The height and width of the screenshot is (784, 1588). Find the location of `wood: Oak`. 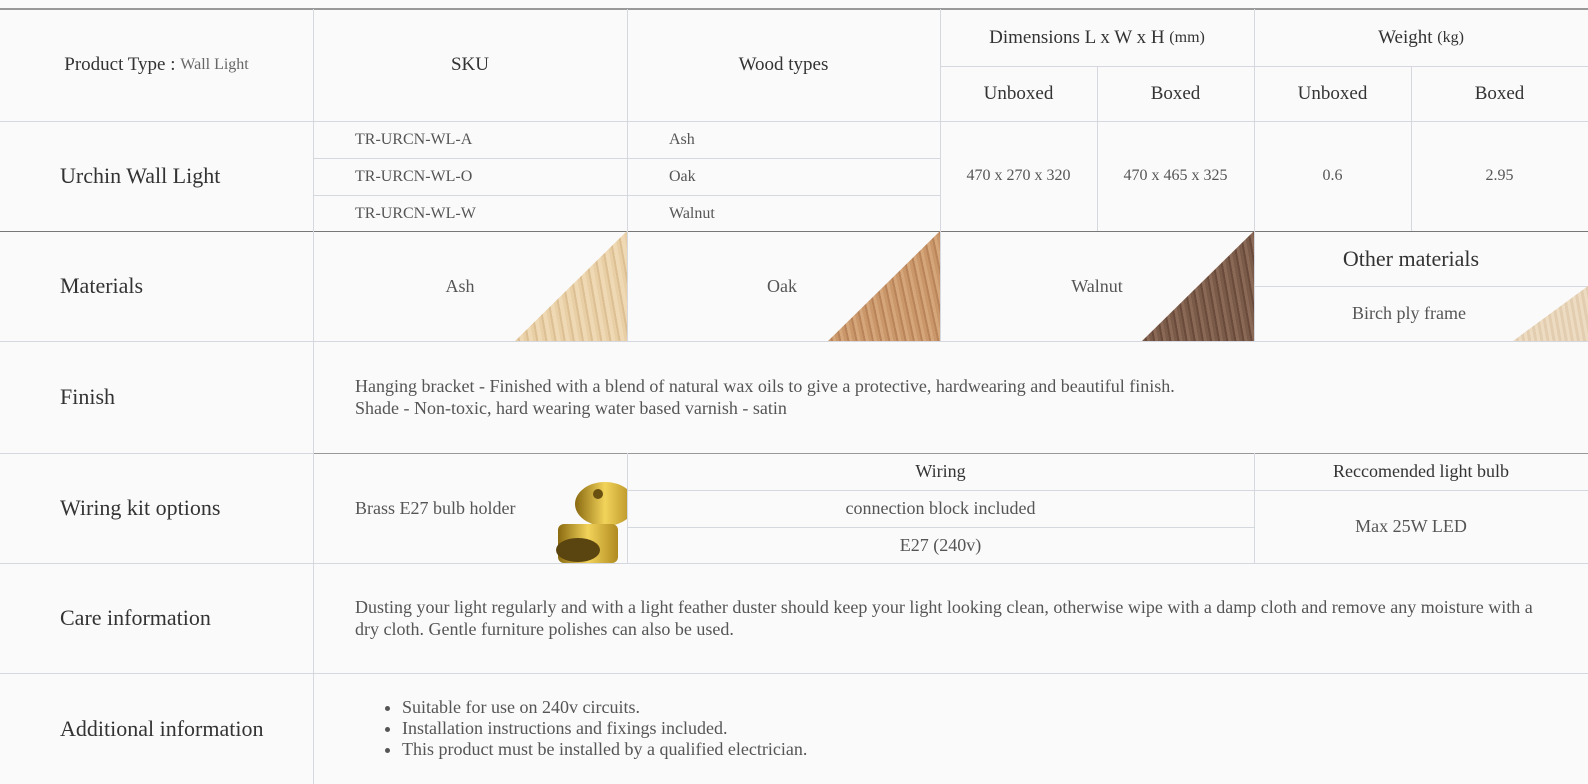

wood: Oak is located at coordinates (682, 176).